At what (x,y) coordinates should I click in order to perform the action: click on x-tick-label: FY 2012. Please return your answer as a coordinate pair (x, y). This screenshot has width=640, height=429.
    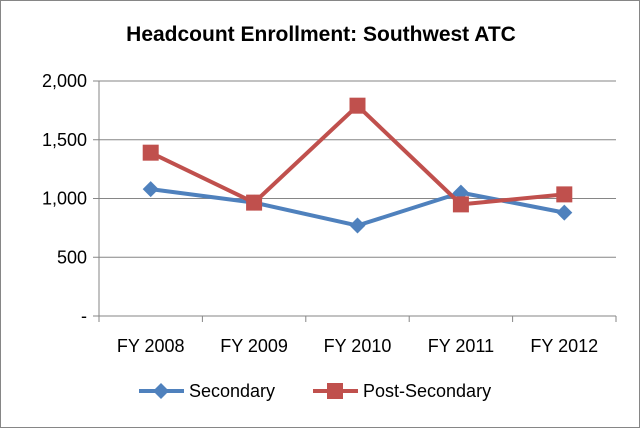
    Looking at the image, I should click on (564, 346).